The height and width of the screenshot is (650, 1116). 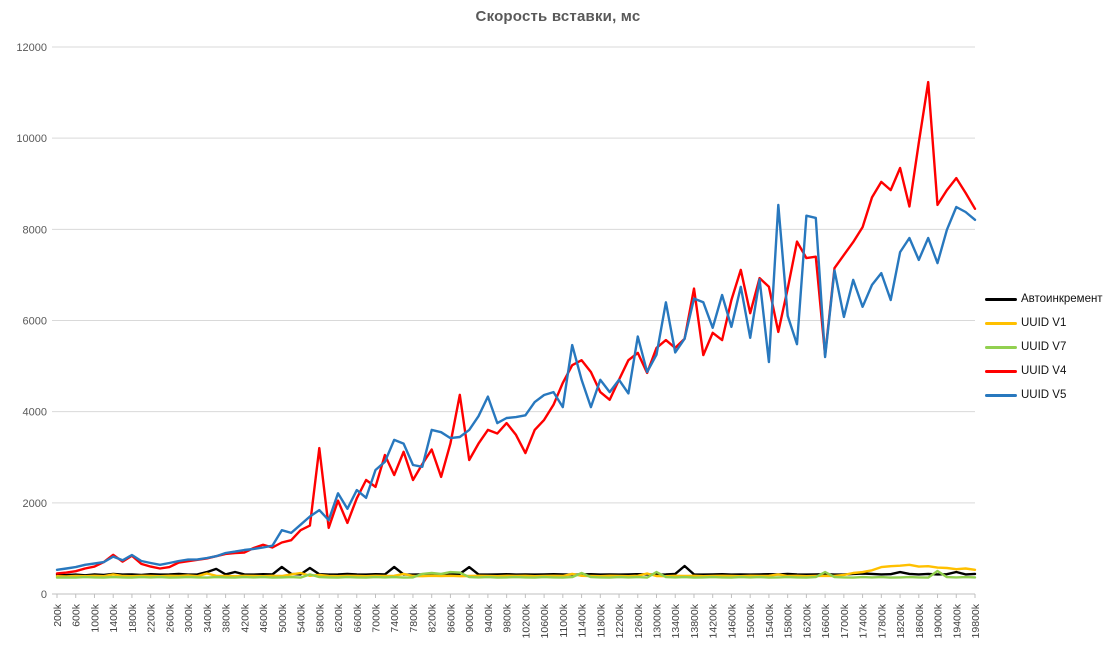 What do you see at coordinates (58, 615) in the screenshot?
I see `x-axis-tick-label: 200k` at bounding box center [58, 615].